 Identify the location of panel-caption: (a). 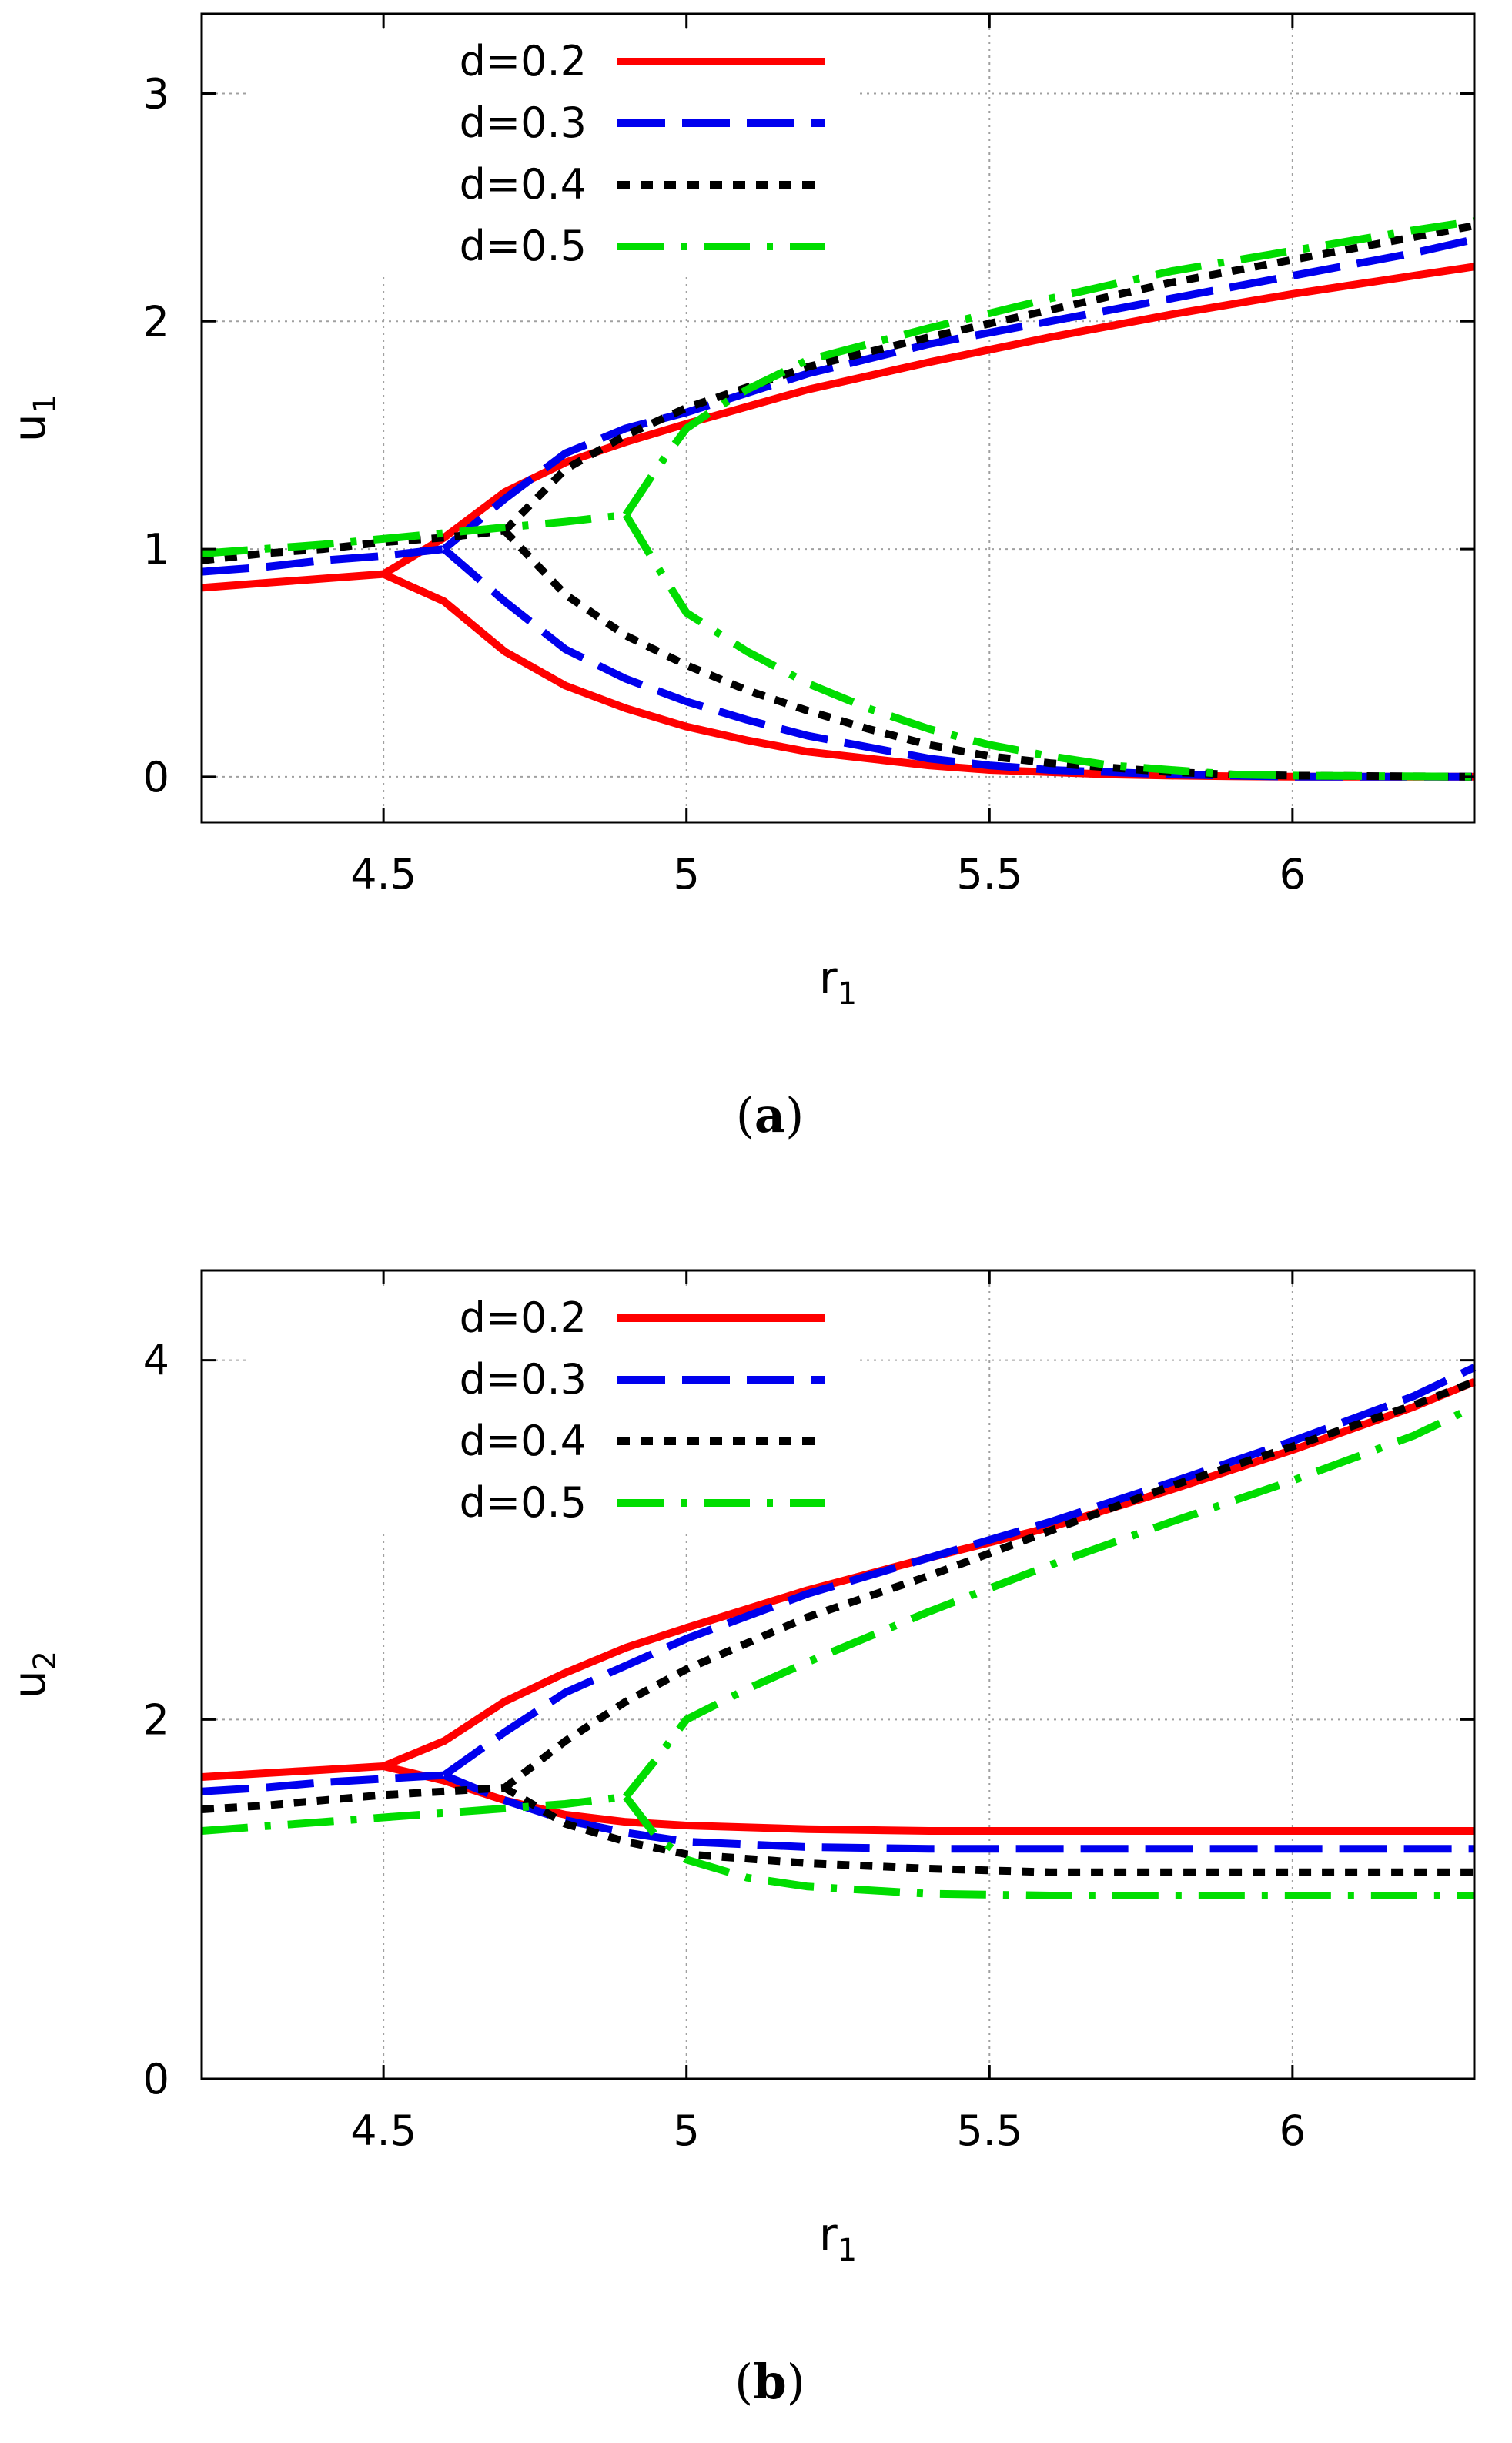
(770, 1115).